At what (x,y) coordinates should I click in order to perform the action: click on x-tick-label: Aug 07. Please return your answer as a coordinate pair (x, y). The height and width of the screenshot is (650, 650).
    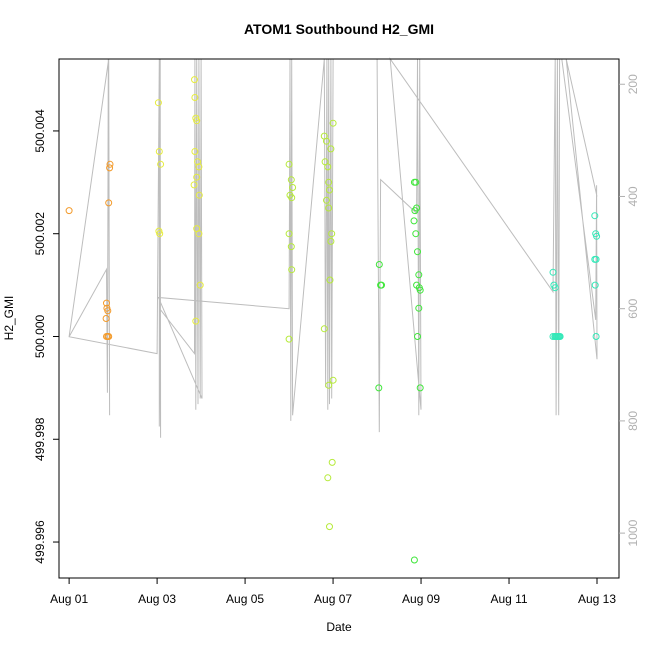
    Looking at the image, I should click on (333, 599).